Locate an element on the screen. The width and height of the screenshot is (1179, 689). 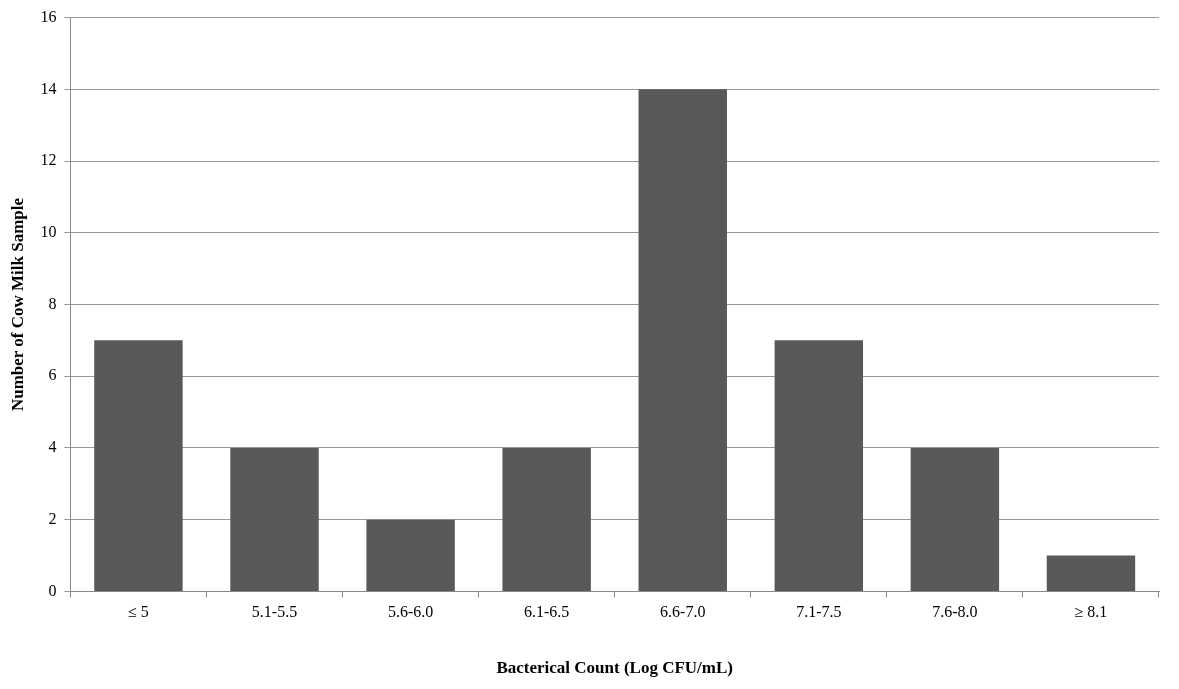
x-tick-label: 6.1-6.5 is located at coordinates (547, 612).